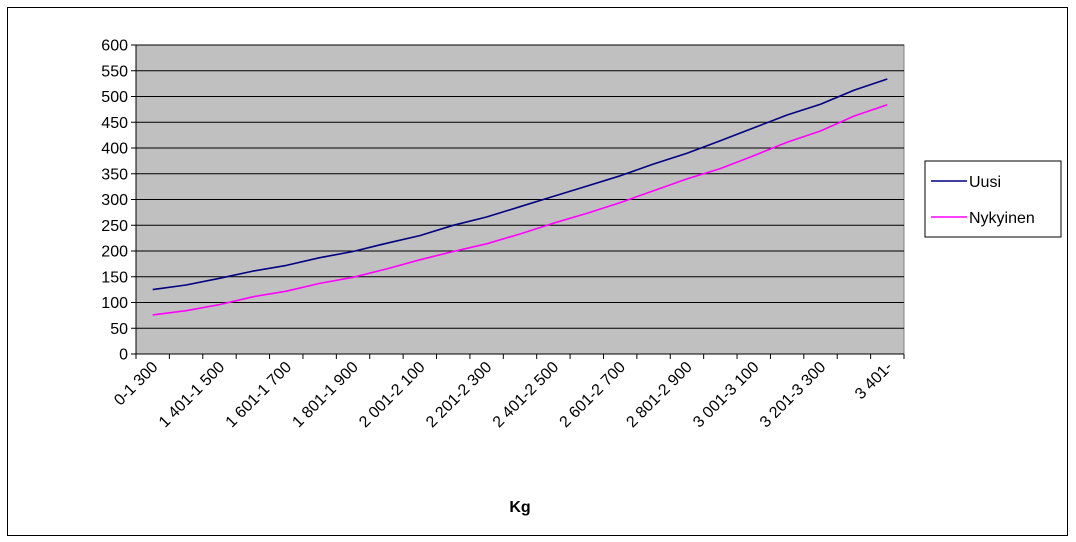 The width and height of the screenshot is (1076, 542). Describe the element at coordinates (519, 507) in the screenshot. I see `x-axis-title: Kg` at that location.